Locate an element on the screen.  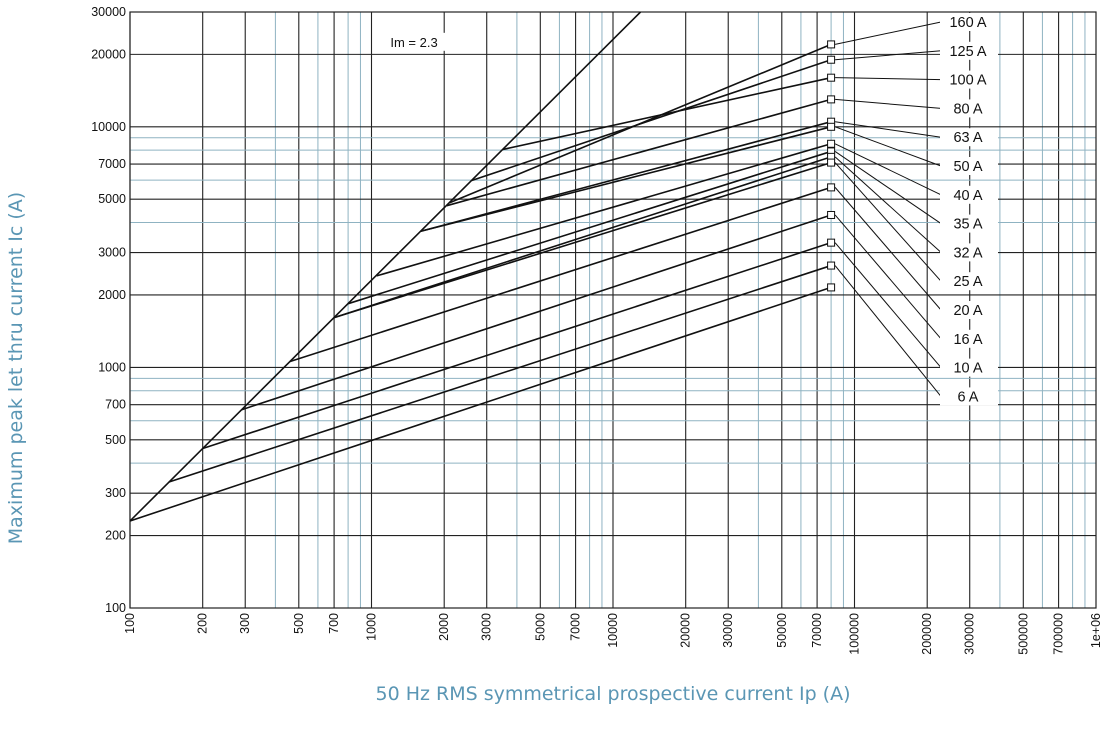
x-tick-label: 300000 is located at coordinates (970, 634).